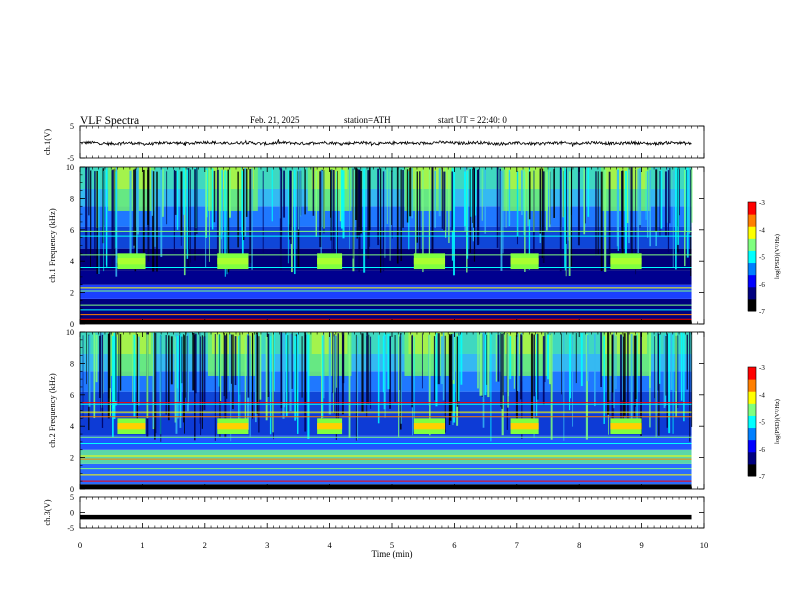 The height and width of the screenshot is (612, 792). I want to click on colorbar-tick-label: -4, so click(762, 395).